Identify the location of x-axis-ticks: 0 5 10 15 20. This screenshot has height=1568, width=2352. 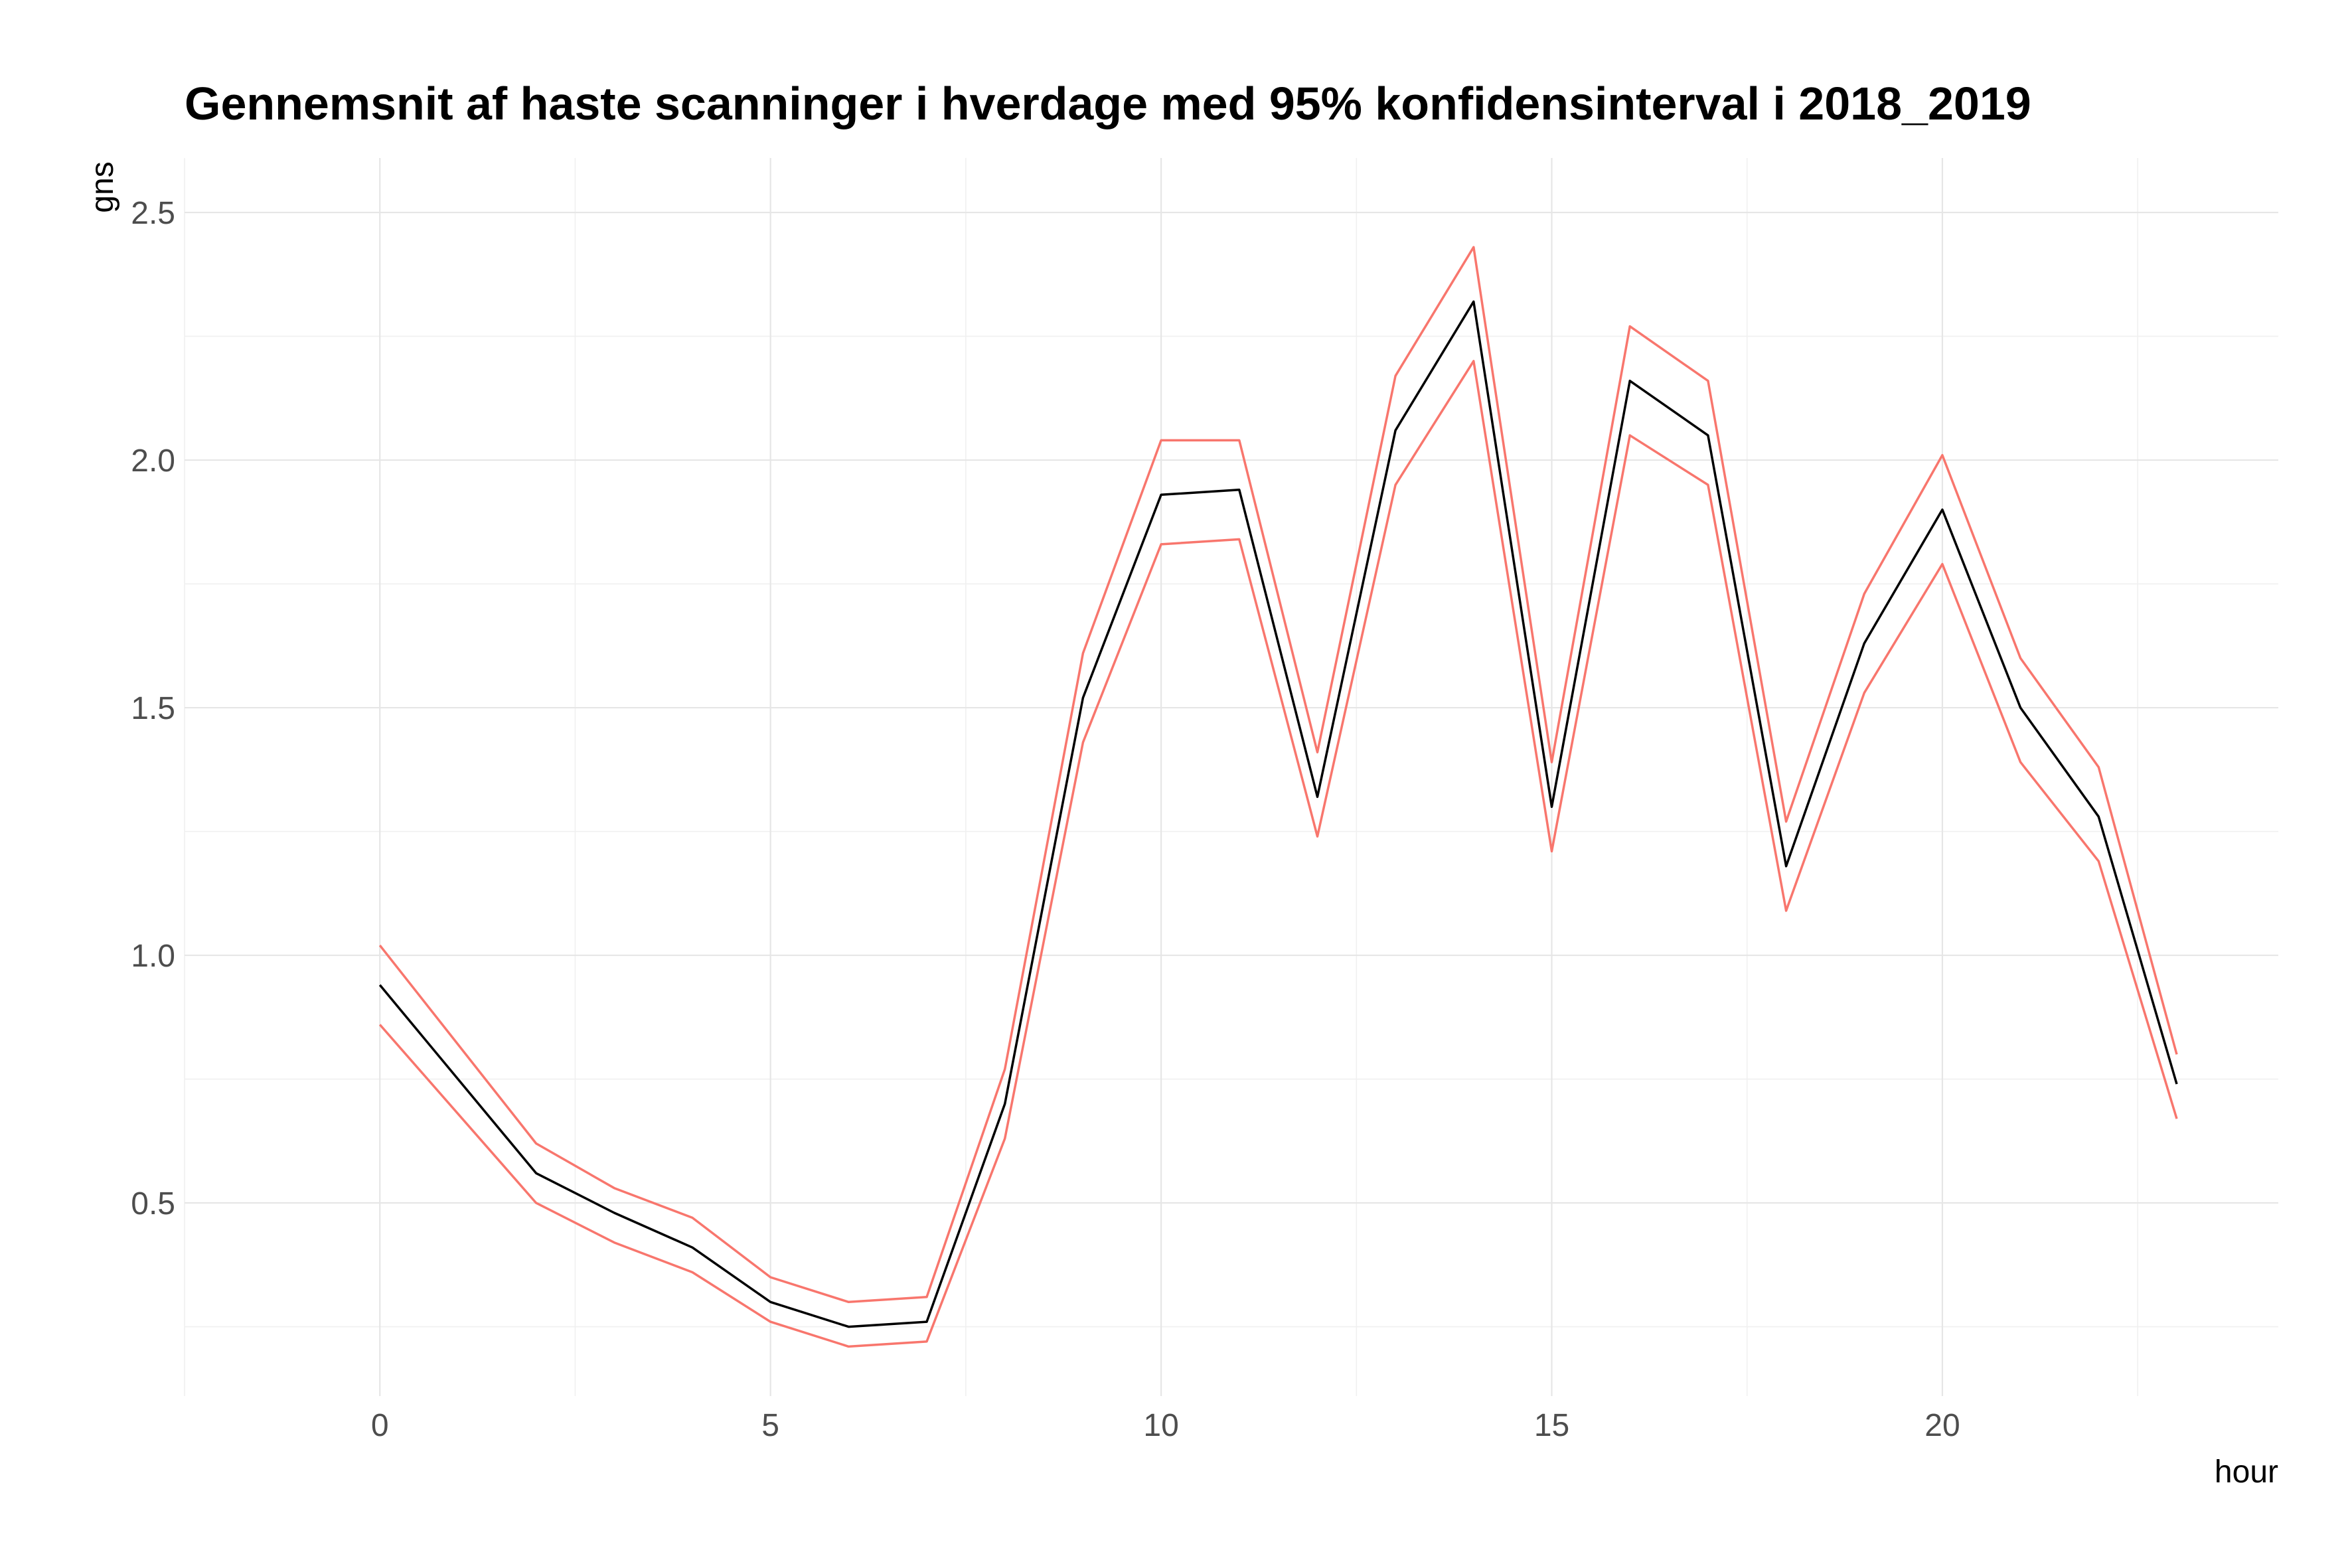
(1165, 1425).